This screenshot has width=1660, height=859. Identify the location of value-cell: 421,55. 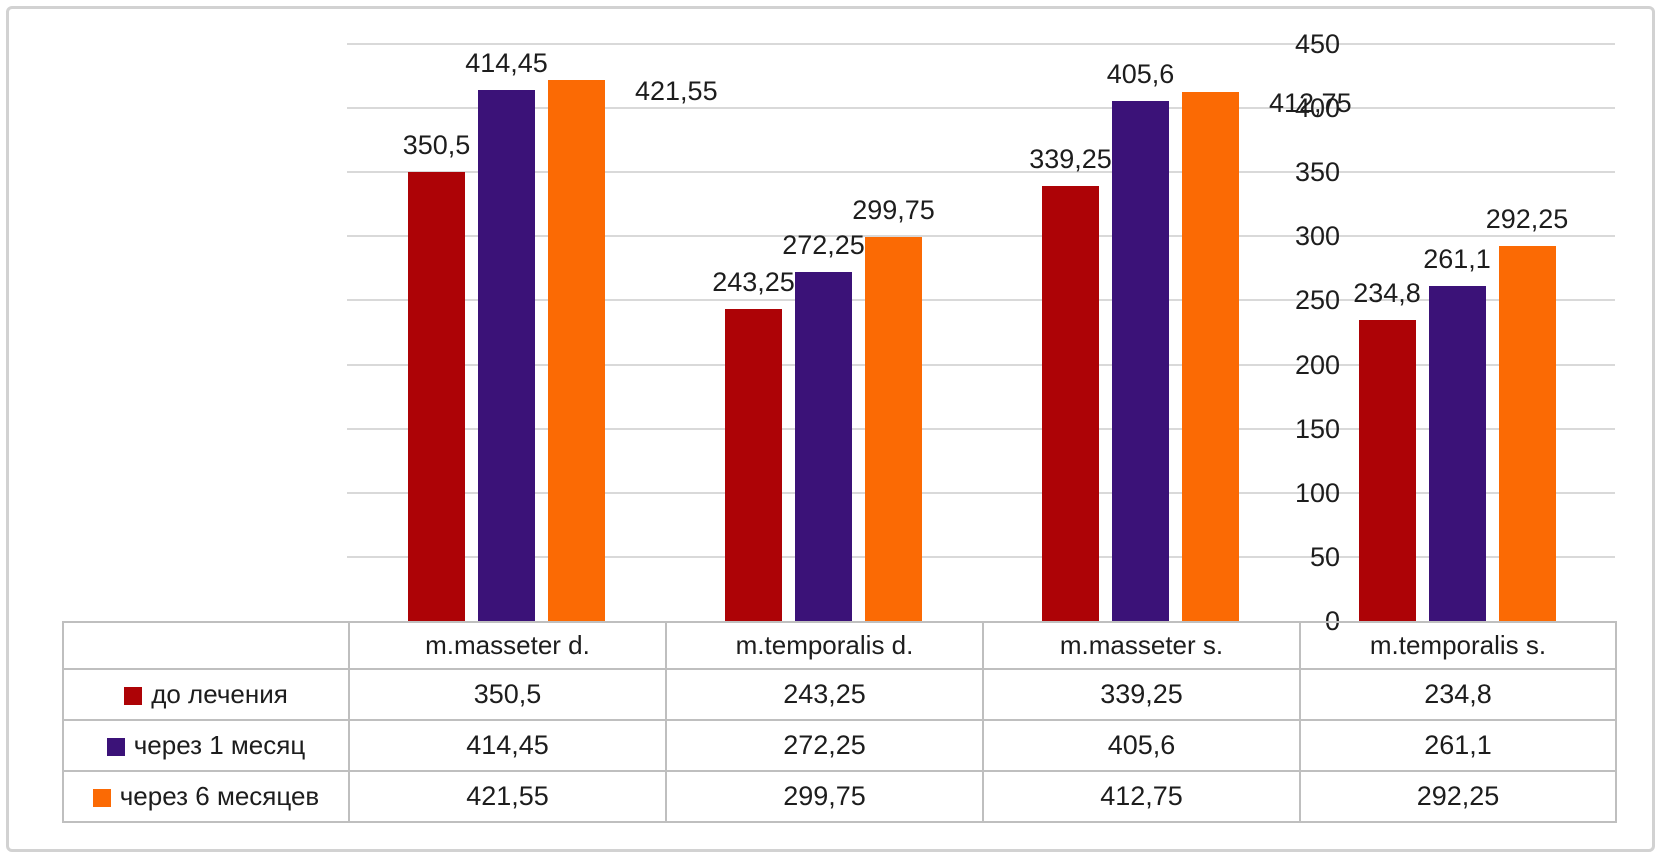
(507, 796).